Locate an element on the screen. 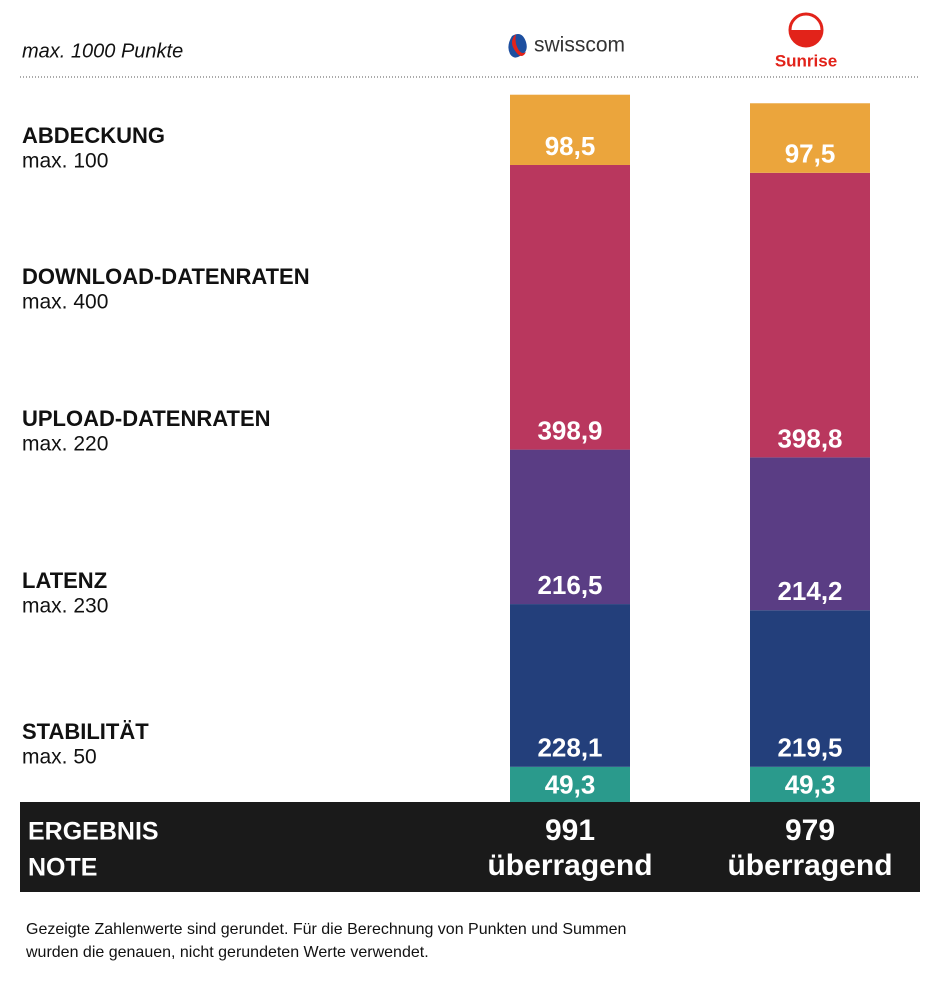  result-label: ERGEBNIS is located at coordinates (93, 832).